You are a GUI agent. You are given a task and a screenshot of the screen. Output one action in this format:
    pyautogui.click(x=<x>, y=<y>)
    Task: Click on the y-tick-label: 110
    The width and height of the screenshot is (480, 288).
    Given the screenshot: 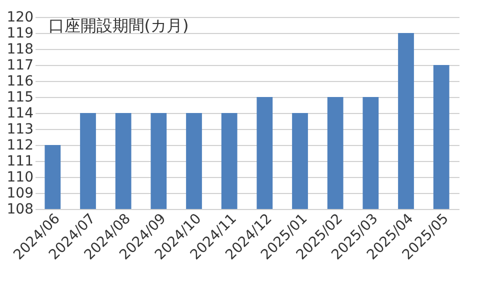 What is the action you would take?
    pyautogui.click(x=20, y=178)
    